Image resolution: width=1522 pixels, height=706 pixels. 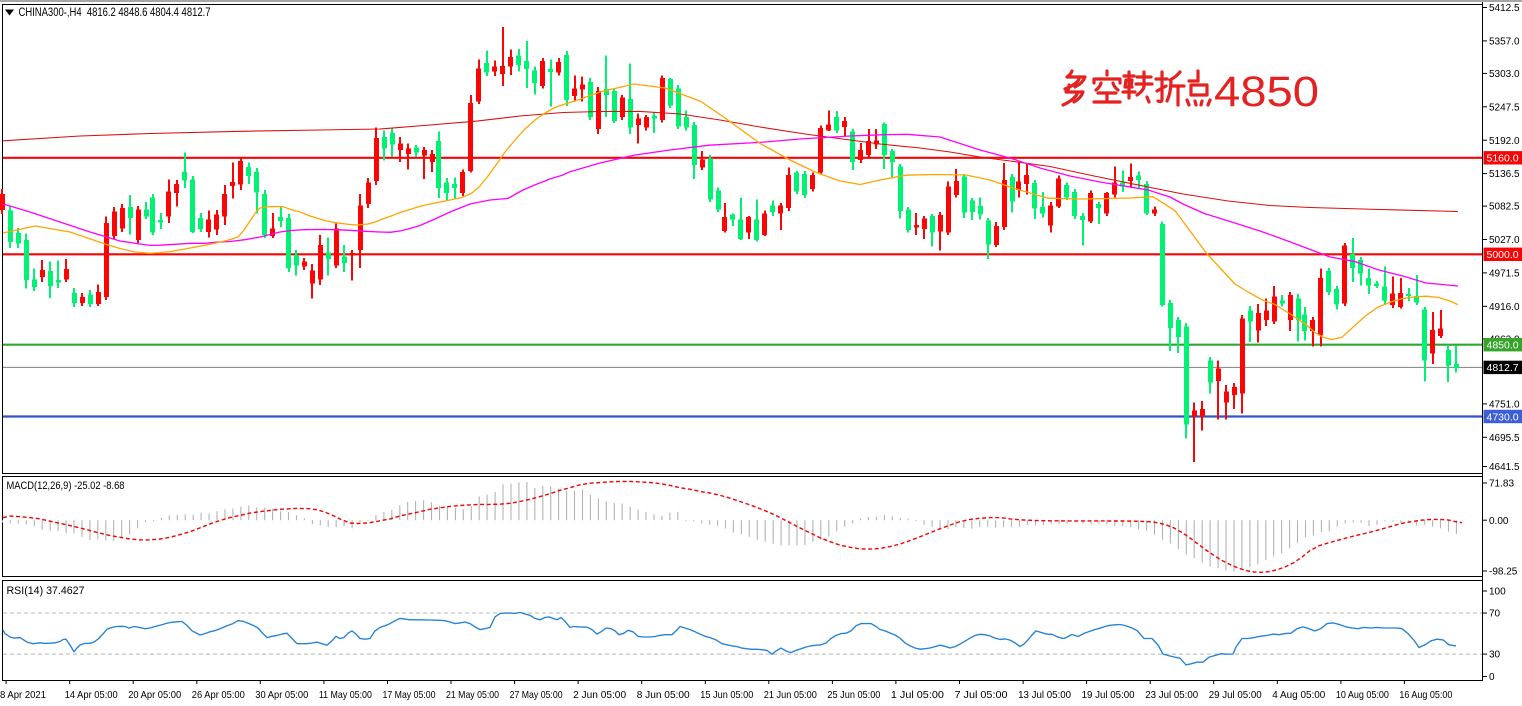 I want to click on svg-text: 0, so click(x=1492, y=677).